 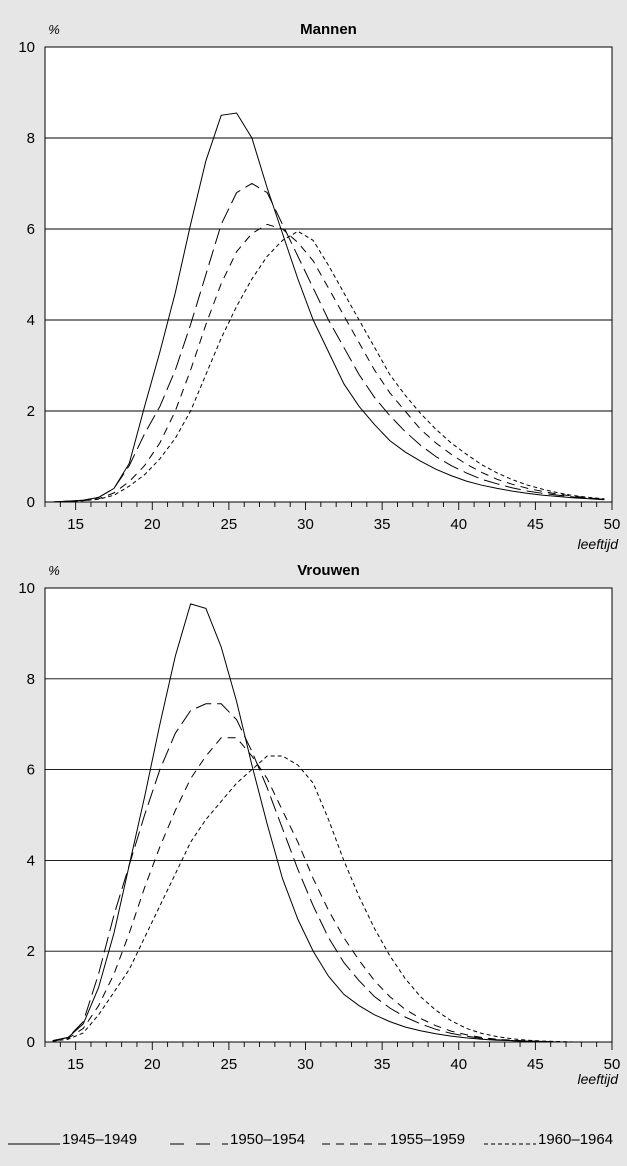 What do you see at coordinates (267, 1139) in the screenshot?
I see `legend-label: 1950–1954` at bounding box center [267, 1139].